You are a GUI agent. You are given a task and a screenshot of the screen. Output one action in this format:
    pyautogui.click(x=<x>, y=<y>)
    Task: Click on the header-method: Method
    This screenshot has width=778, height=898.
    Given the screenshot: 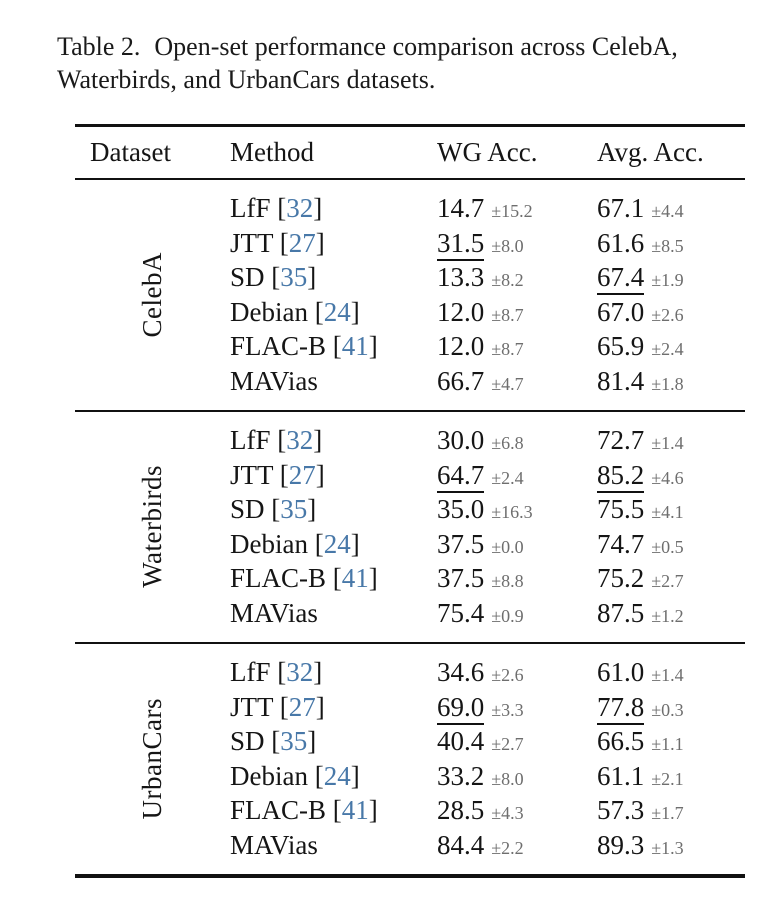 What is the action you would take?
    pyautogui.click(x=272, y=152)
    